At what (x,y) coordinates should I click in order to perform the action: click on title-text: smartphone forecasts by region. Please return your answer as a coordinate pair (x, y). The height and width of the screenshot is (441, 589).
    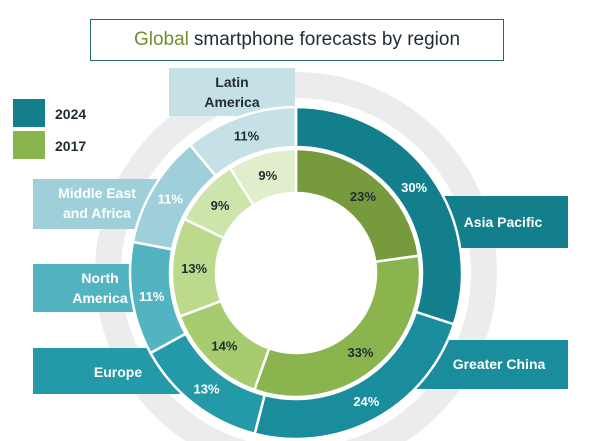
    Looking at the image, I should click on (327, 39).